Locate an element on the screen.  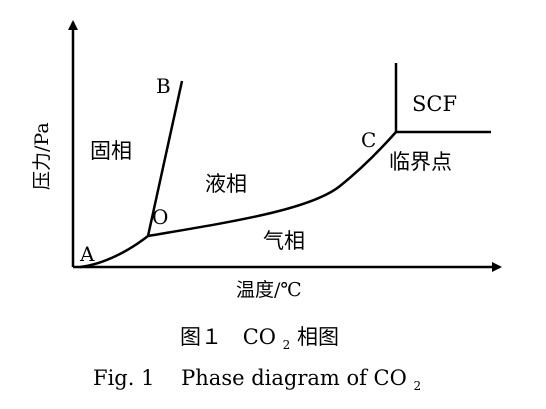
point-b-label: B is located at coordinates (163, 86).